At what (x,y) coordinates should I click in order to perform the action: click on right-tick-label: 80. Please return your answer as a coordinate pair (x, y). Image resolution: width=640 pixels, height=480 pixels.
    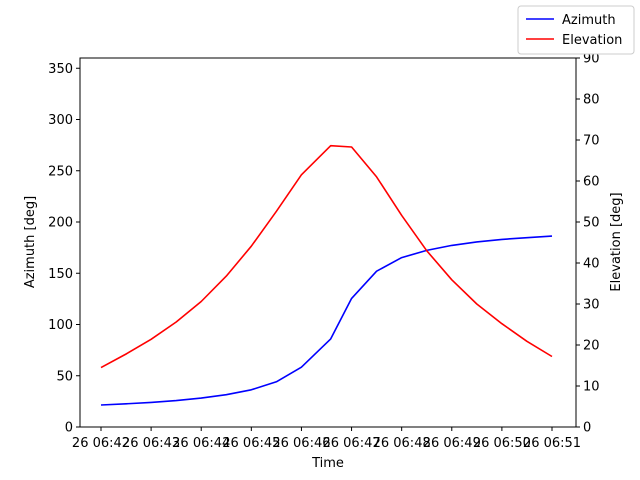
    Looking at the image, I should click on (591, 100).